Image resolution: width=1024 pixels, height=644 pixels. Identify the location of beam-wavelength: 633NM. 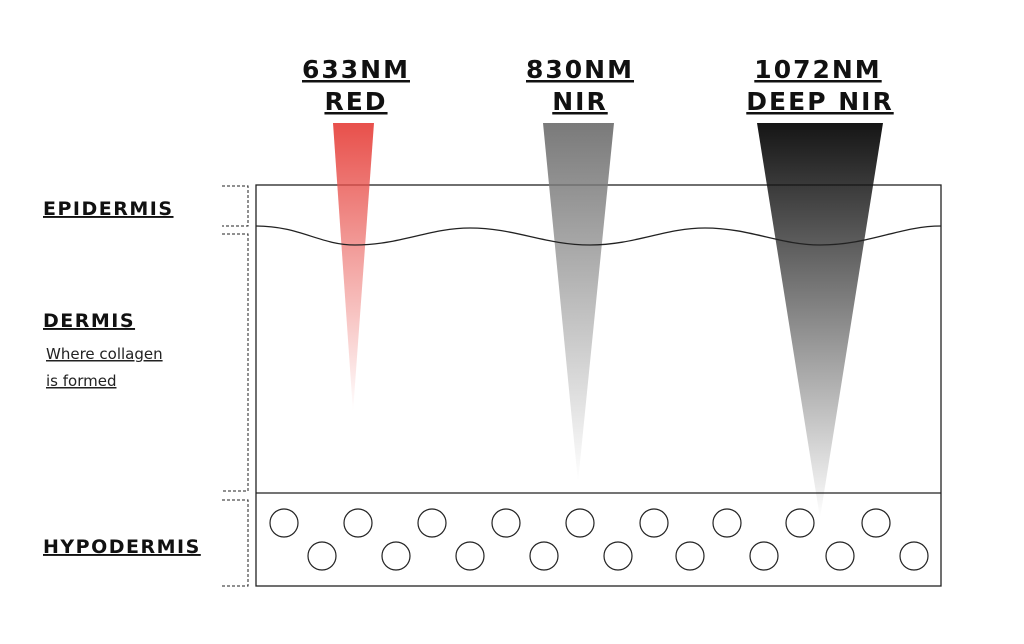
(356, 69).